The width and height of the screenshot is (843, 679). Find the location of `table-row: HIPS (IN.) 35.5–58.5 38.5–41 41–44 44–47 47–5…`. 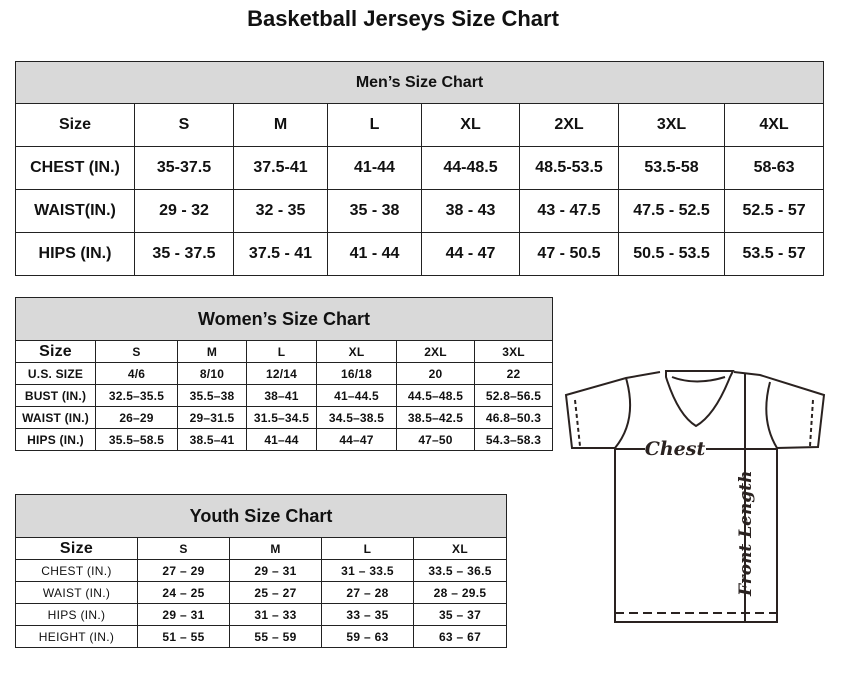

table-row: HIPS (IN.) 35.5–58.5 38.5–41 41–44 44–47 47–5… is located at coordinates (284, 439).